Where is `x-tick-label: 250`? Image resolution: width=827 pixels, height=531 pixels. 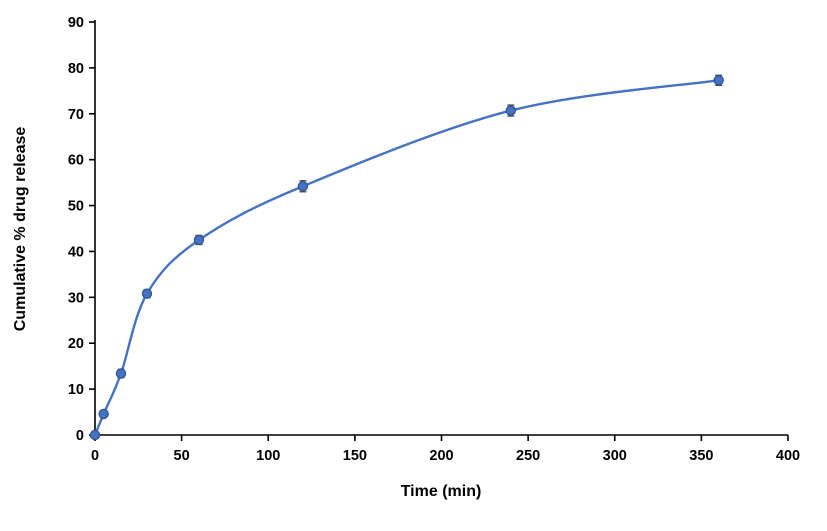 x-tick-label: 250 is located at coordinates (528, 456).